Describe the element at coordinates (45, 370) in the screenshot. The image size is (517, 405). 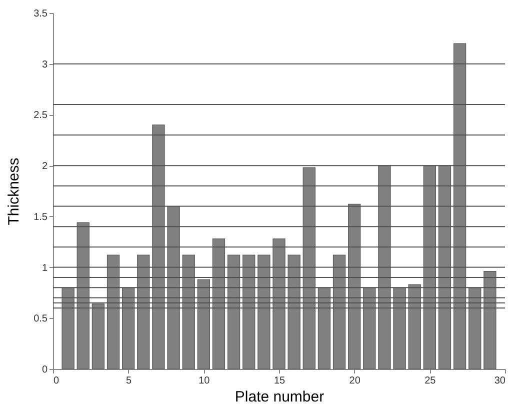
I see `y-tick-label: 0` at that location.